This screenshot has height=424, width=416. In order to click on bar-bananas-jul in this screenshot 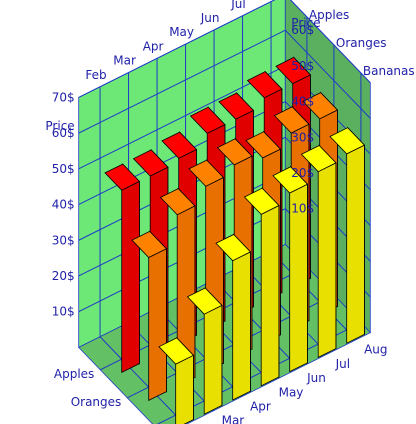, I will do `click(318, 251)`.